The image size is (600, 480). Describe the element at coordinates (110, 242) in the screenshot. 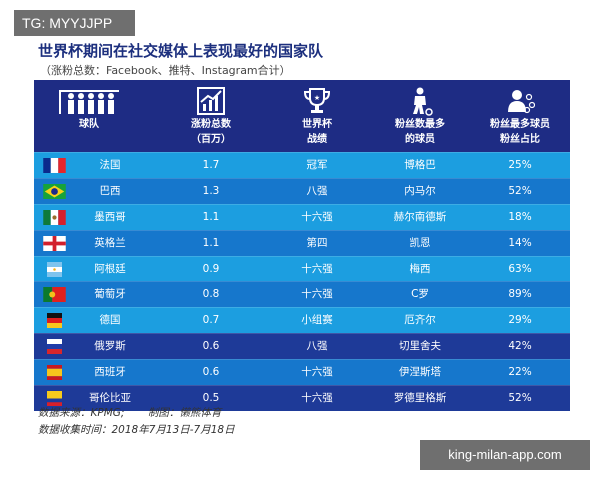

I see `cell-team: 英格兰` at that location.